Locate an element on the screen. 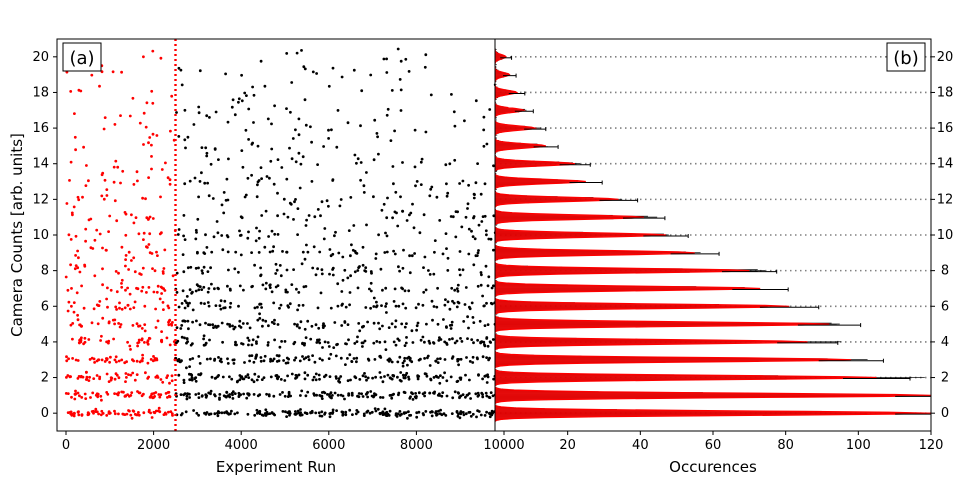  x-tick-label-b: 80 is located at coordinates (785, 445).